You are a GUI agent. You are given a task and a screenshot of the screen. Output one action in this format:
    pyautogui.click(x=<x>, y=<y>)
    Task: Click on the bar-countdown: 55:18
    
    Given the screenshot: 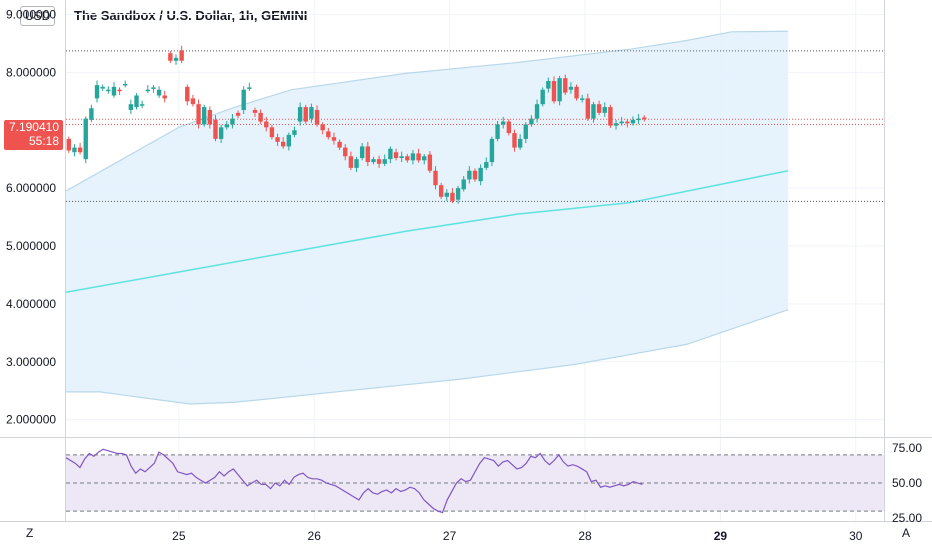 What is the action you would take?
    pyautogui.click(x=43, y=141)
    